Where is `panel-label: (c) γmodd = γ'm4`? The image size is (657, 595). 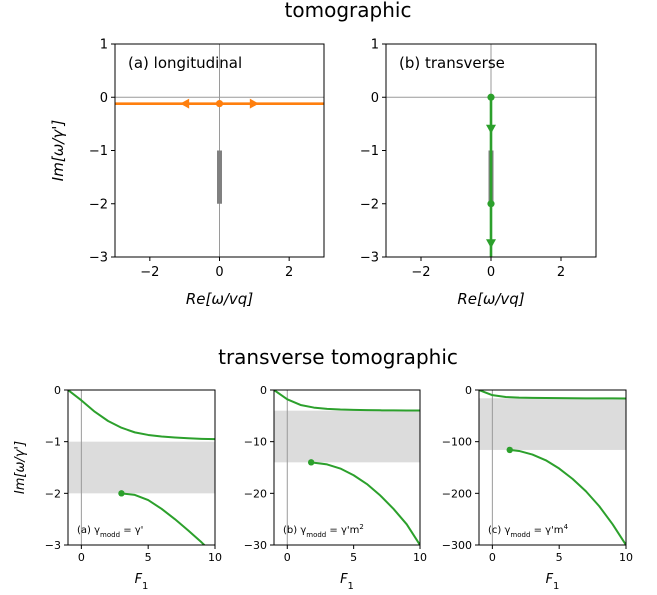
panel-label: (c) γmodd = γ'm4 is located at coordinates (528, 531).